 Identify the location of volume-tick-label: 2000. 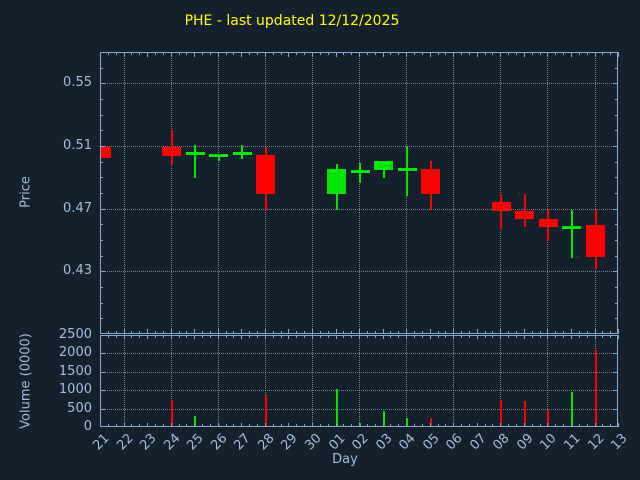
(75, 353).